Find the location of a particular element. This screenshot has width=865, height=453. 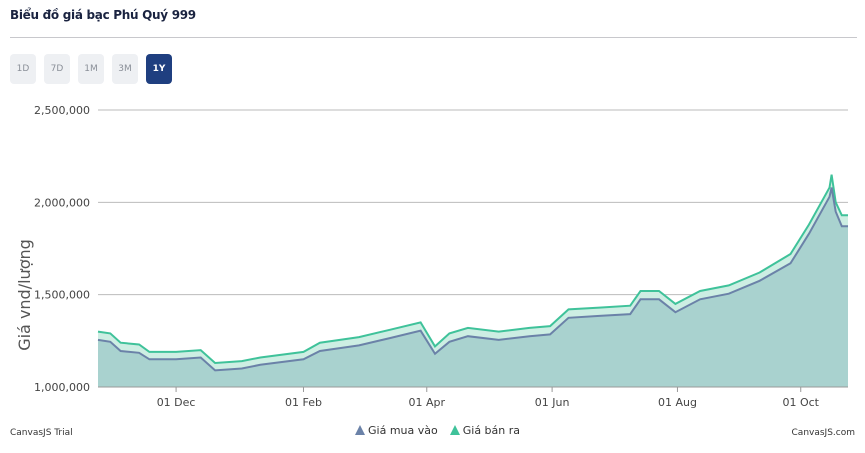

range-button-1y: 1Y is located at coordinates (159, 69).